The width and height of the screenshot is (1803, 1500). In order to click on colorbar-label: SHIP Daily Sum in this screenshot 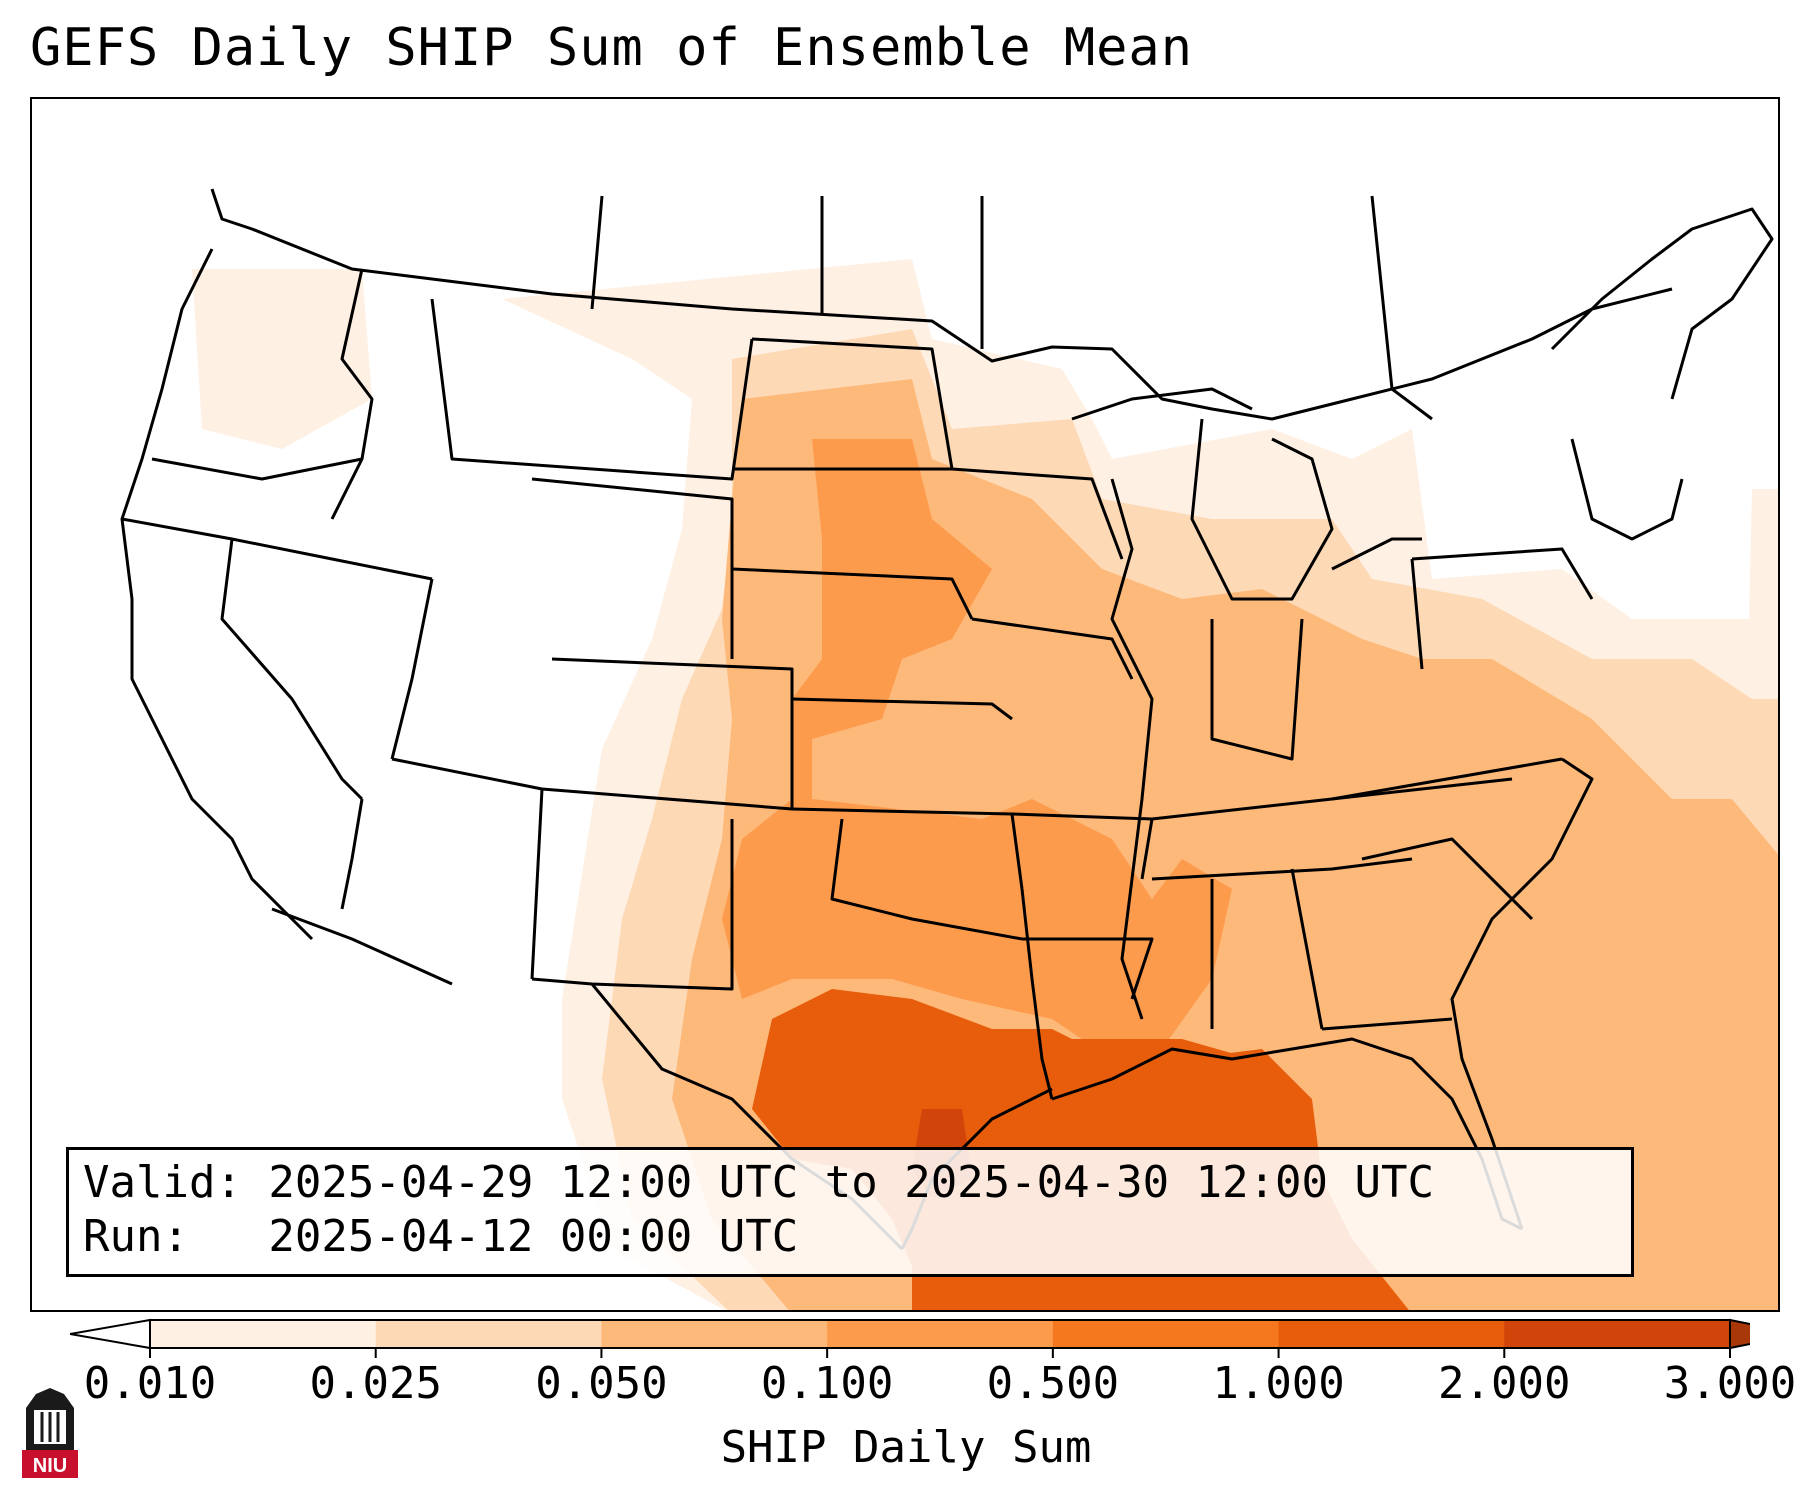, I will do `click(906, 1447)`.